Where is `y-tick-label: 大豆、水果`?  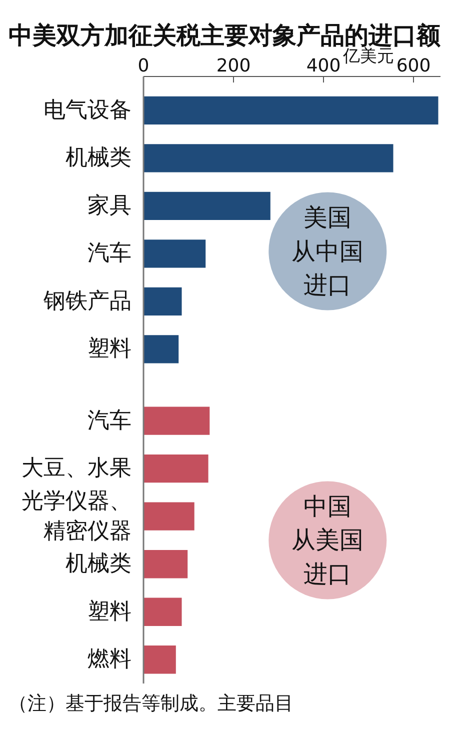 y-tick-label: 大豆、水果 is located at coordinates (77, 469).